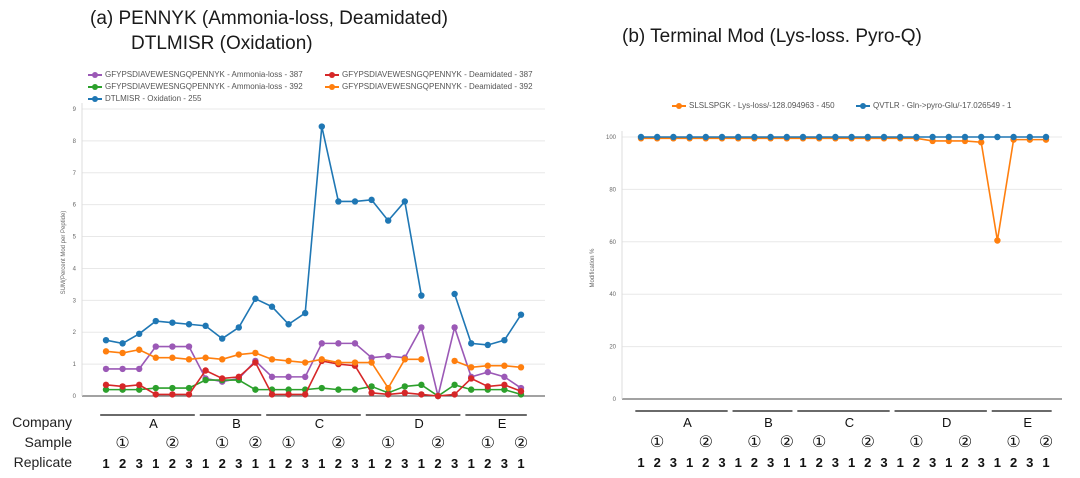 The width and height of the screenshot is (1080, 478). What do you see at coordinates (75, 110) in the screenshot?
I see `y-tick-label: 9` at bounding box center [75, 110].